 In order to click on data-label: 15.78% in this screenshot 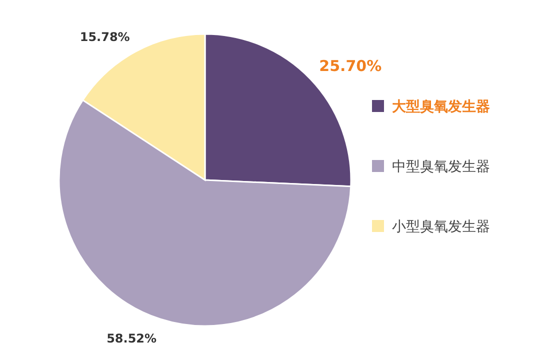, I will do `click(105, 37)`.